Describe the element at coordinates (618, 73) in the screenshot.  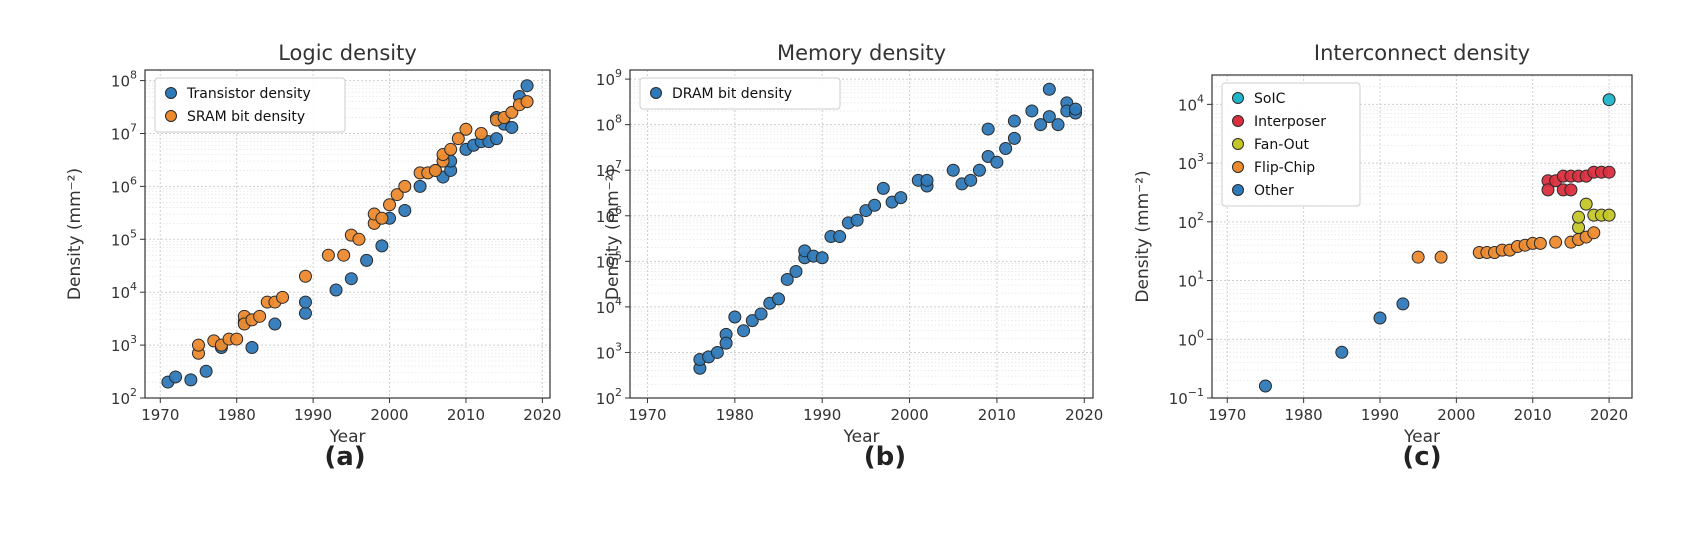
I see `y-tick-exponent: 9` at that location.